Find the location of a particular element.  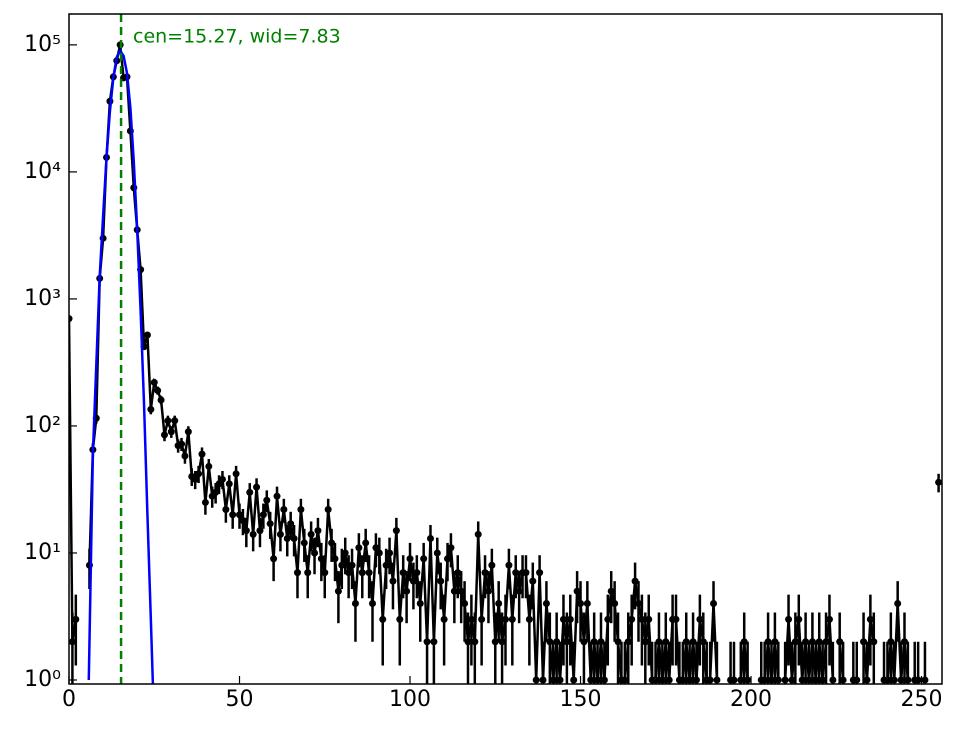

y-tick-label: 10⁵ is located at coordinates (42, 44).